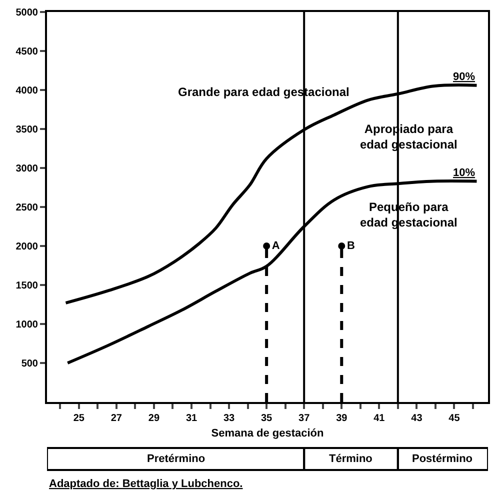  What do you see at coordinates (27, 247) in the screenshot?
I see `y-tick-label: 2000` at bounding box center [27, 247].